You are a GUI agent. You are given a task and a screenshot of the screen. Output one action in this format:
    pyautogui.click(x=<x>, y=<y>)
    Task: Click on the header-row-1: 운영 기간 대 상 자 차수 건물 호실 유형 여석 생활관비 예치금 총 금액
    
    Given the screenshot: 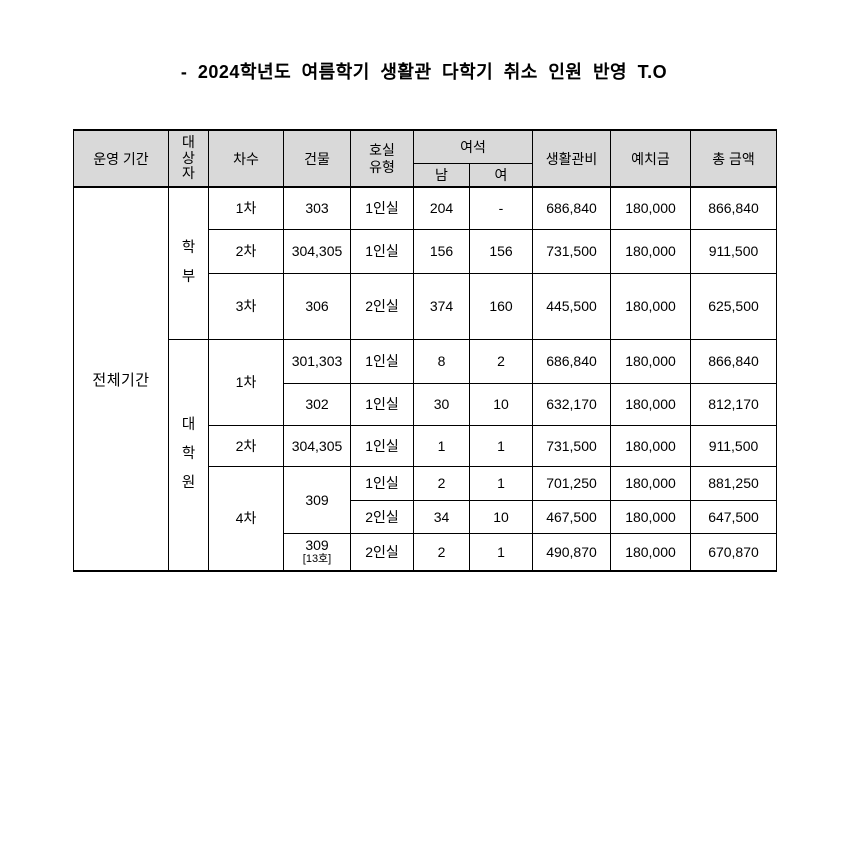 What is the action you would take?
    pyautogui.click(x=425, y=158)
    